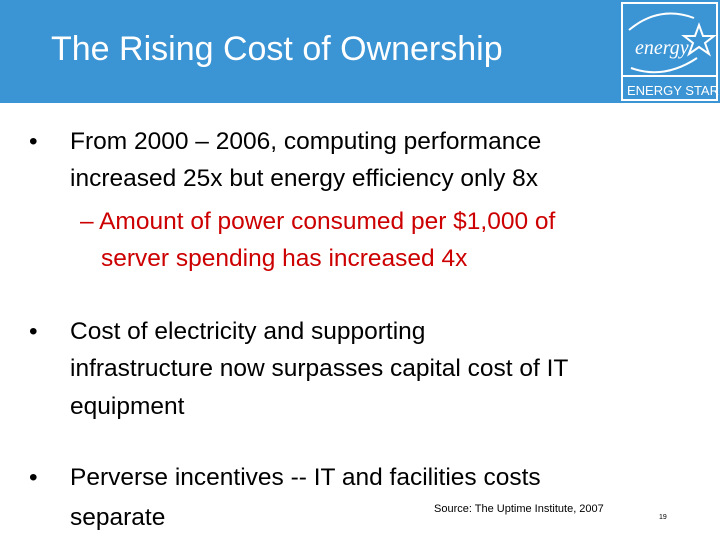 The width and height of the screenshot is (720, 540). I want to click on sub-bullet-1-line-2: server spending has increased 4x, so click(284, 258).